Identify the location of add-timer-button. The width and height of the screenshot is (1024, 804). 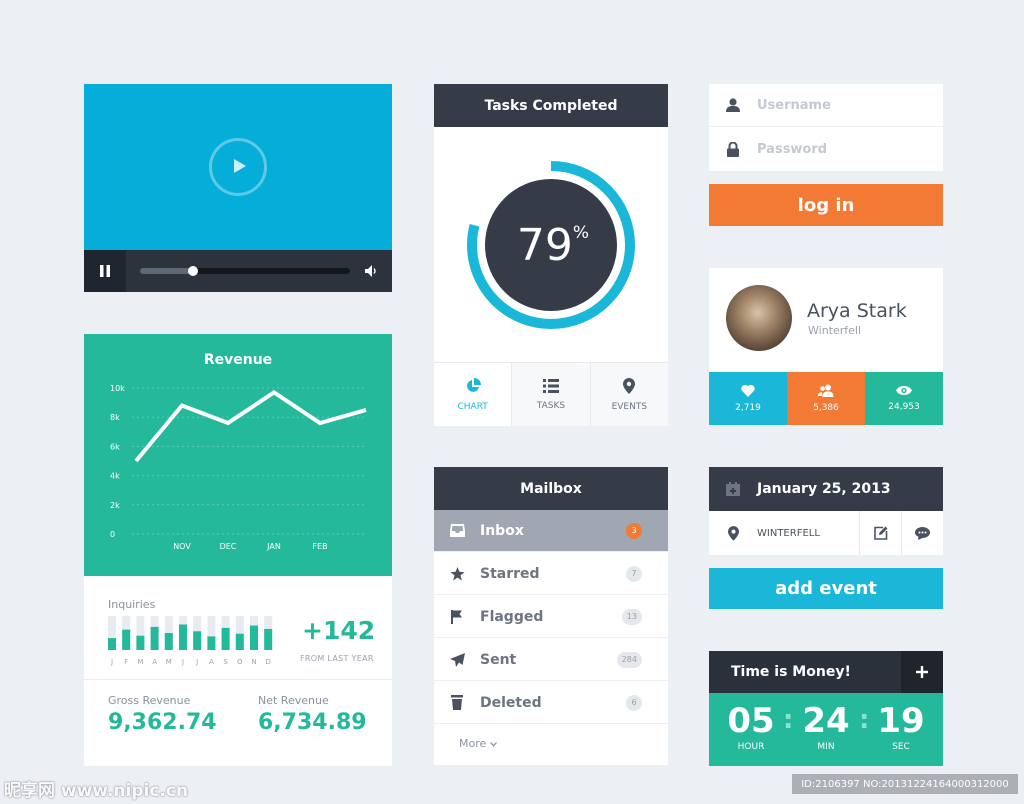
(922, 672).